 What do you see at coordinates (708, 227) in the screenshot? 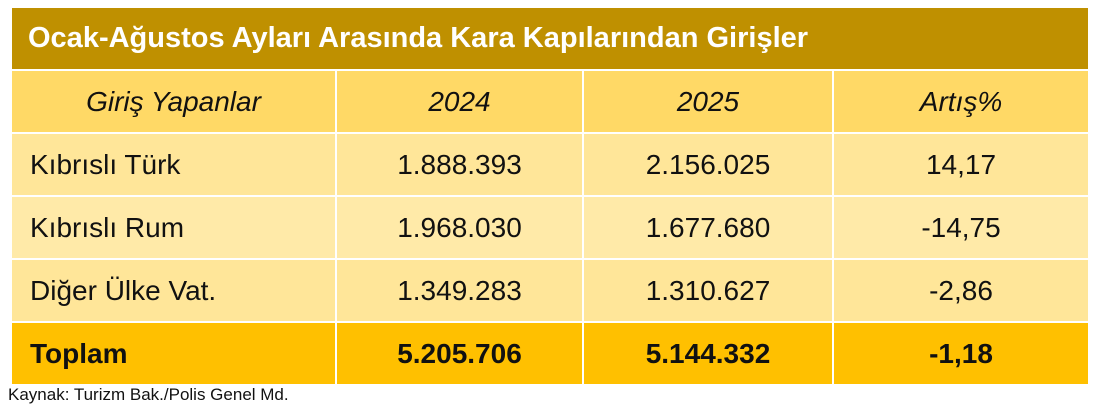
I see `cell: 1.677.680` at bounding box center [708, 227].